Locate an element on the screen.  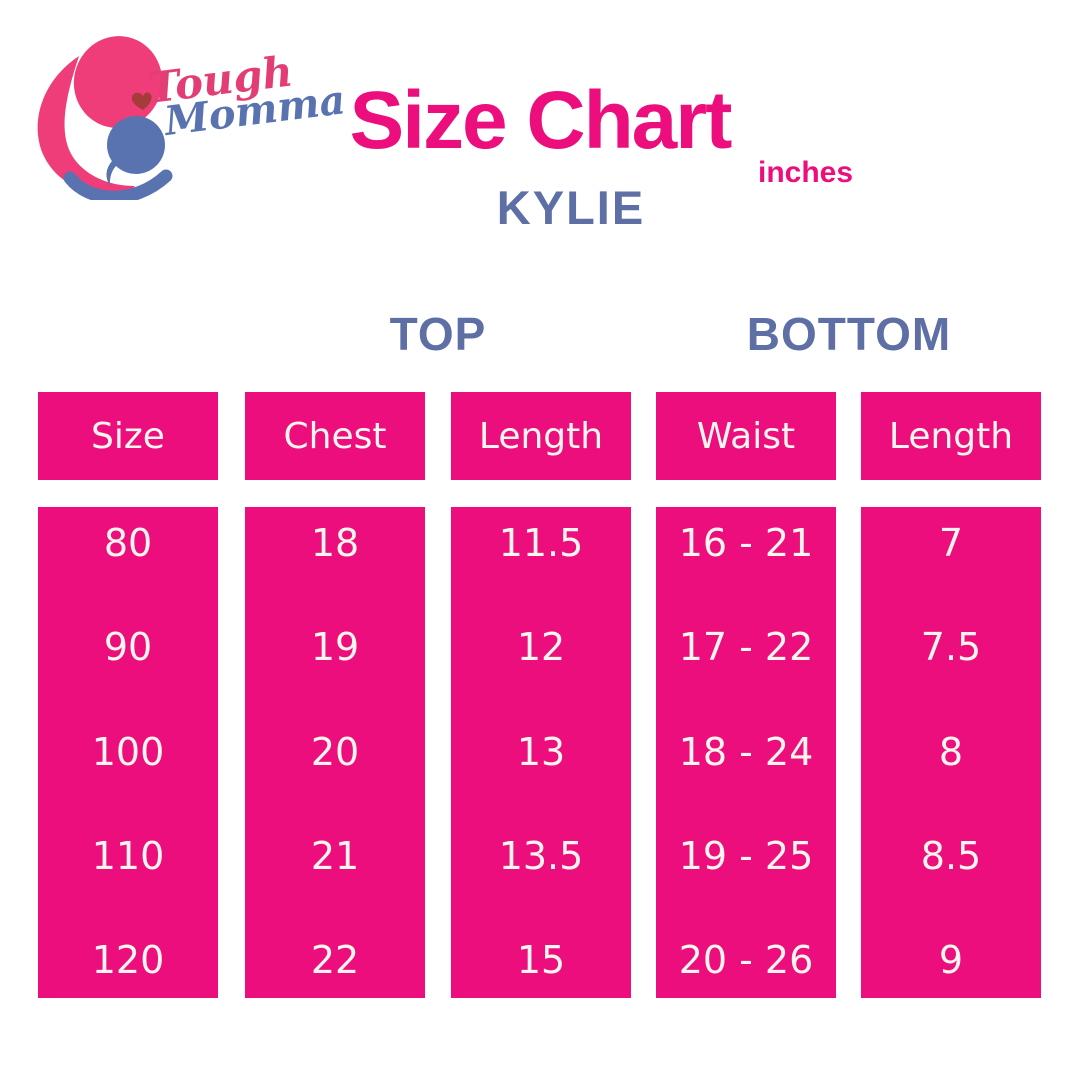
table-cell: 80 is located at coordinates (128, 543).